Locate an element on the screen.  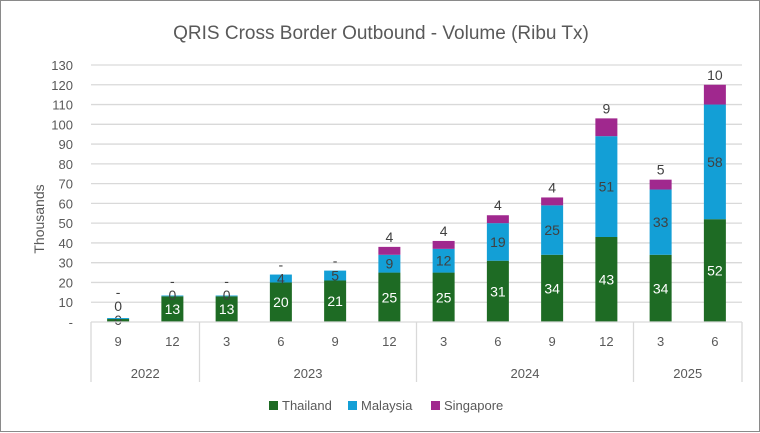
data-label-thailand: 0 is located at coordinates (118, 320).